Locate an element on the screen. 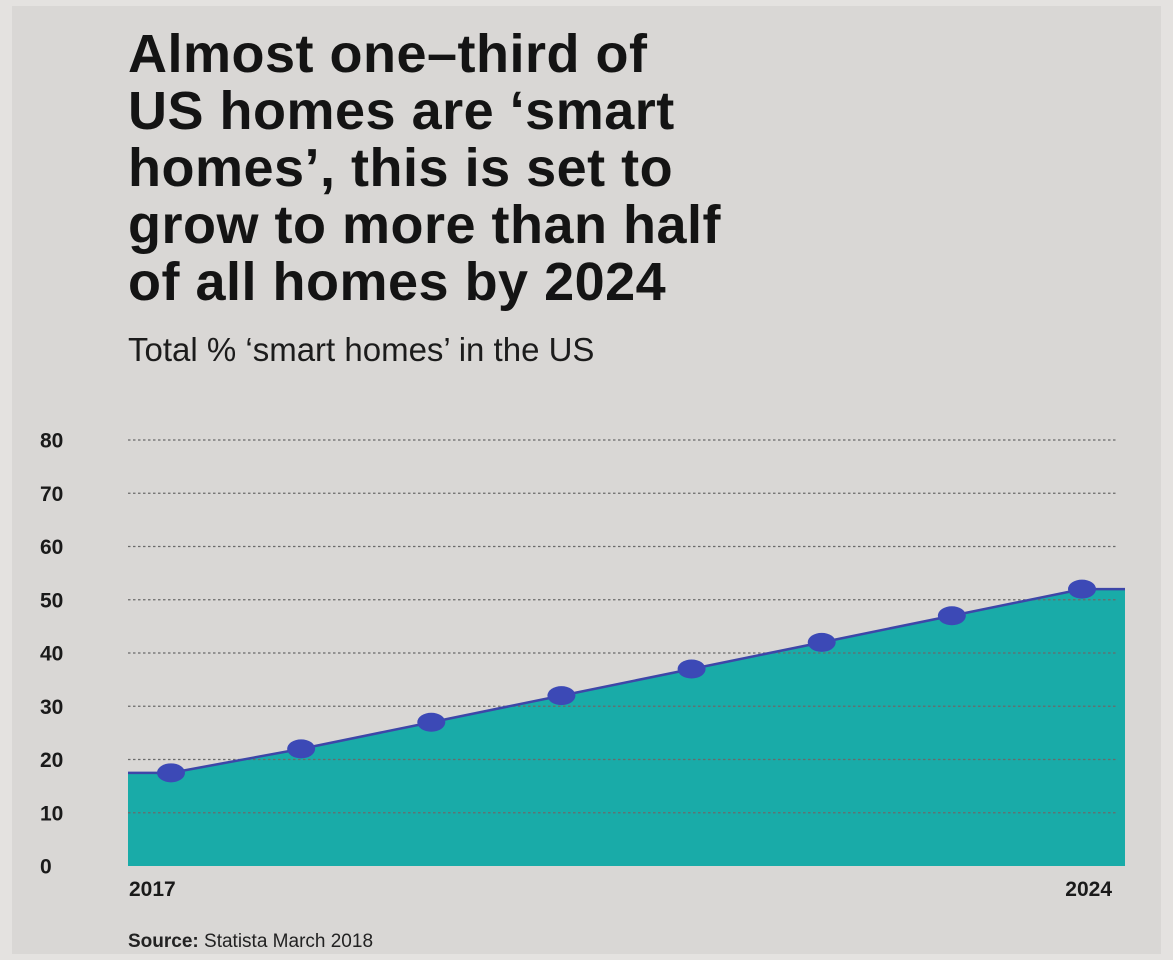  y-tick-label: 0 is located at coordinates (46, 867).